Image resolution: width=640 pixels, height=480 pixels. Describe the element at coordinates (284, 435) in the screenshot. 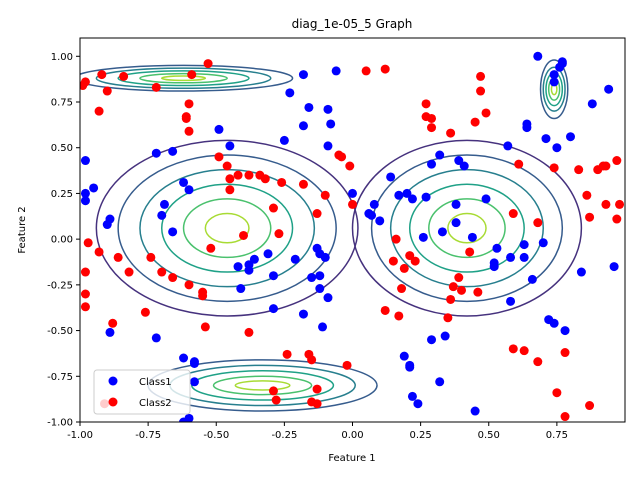

I see `x-tick-label: -0.25` at that location.